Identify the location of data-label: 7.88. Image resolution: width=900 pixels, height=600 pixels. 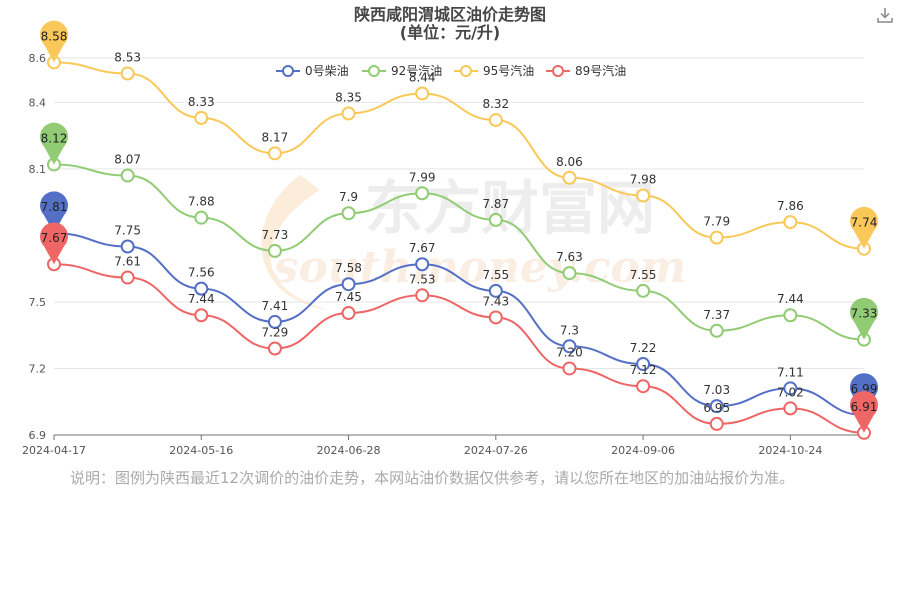
(201, 202).